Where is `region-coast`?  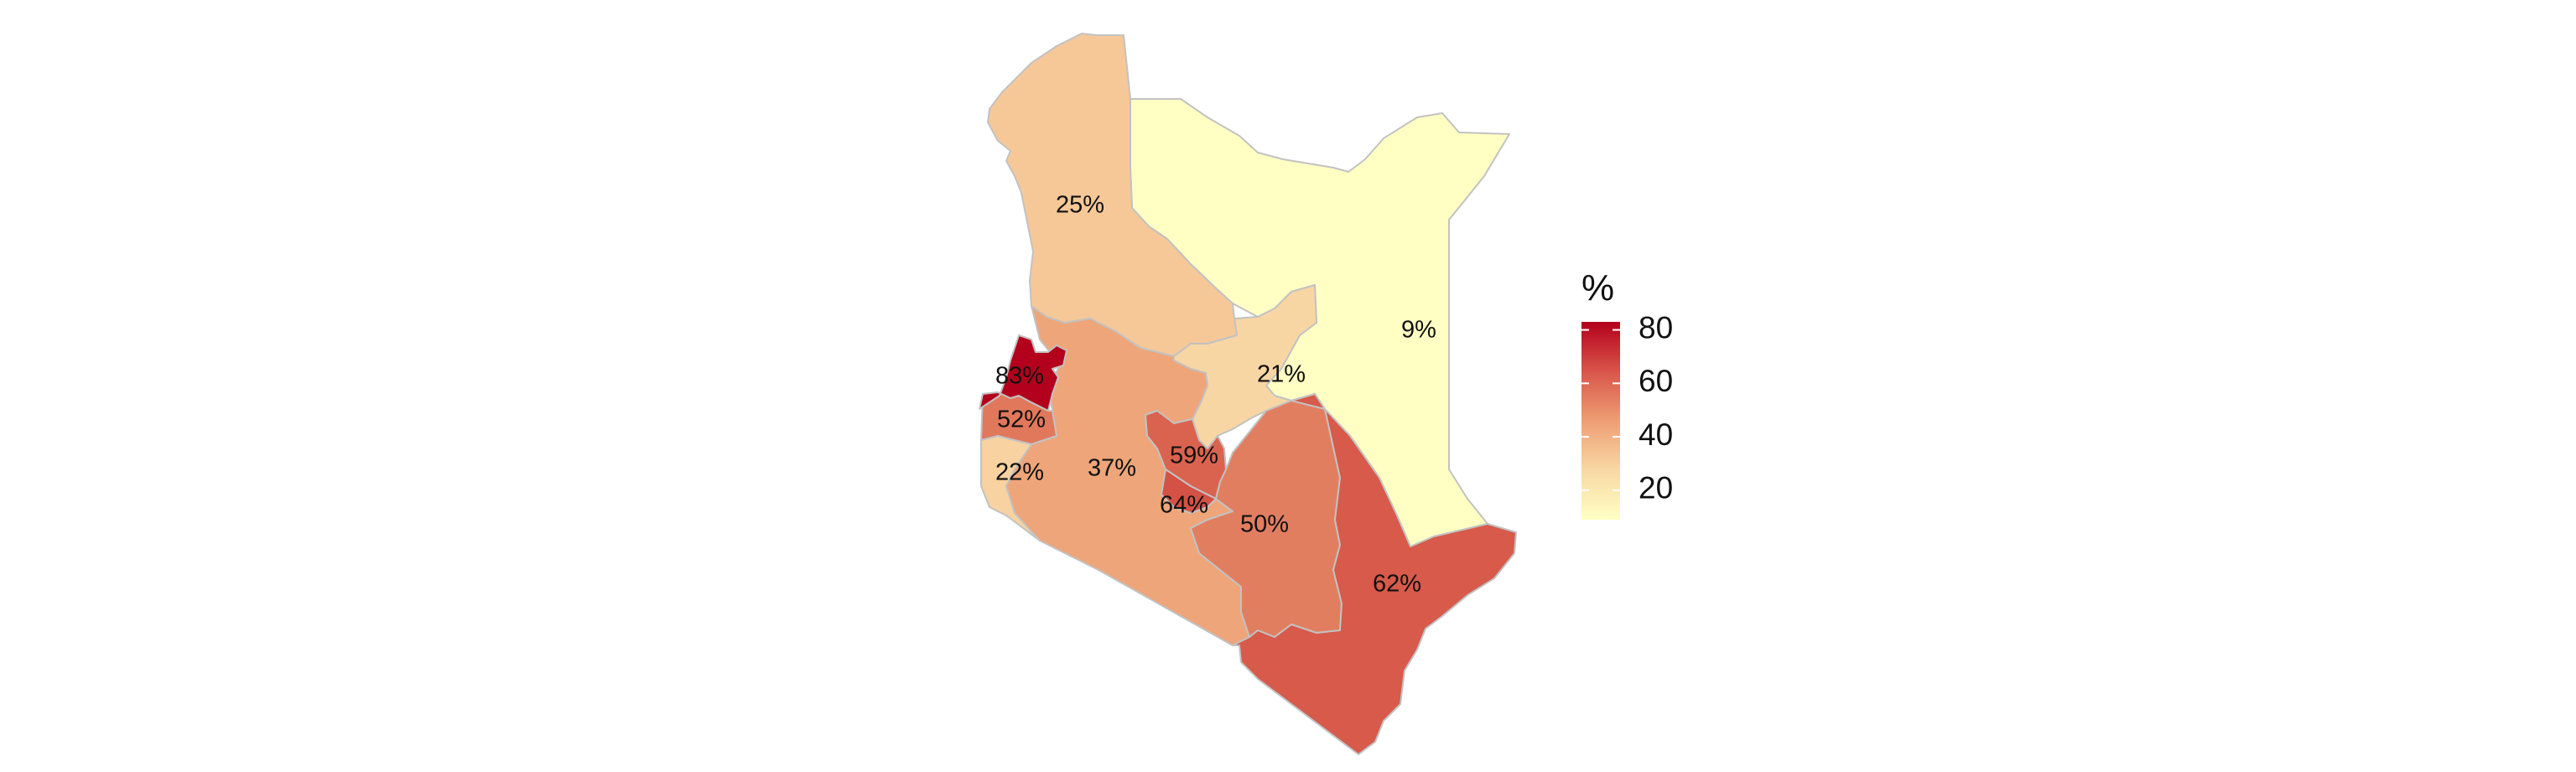 region-coast is located at coordinates (1374, 574).